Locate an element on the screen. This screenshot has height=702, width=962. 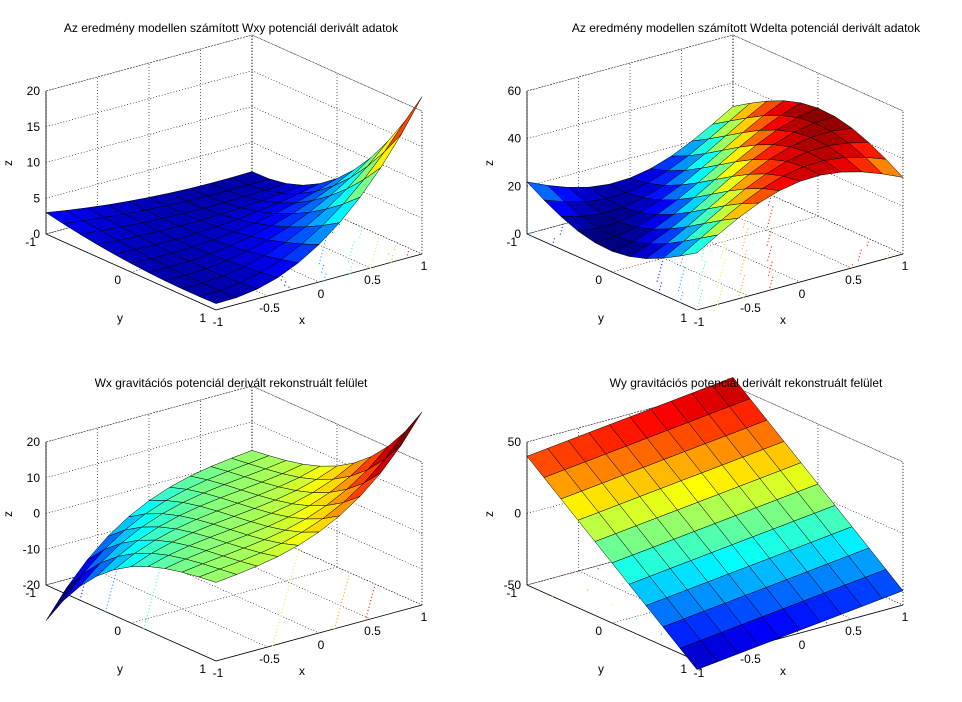
surface-patch is located at coordinates (218, 297).